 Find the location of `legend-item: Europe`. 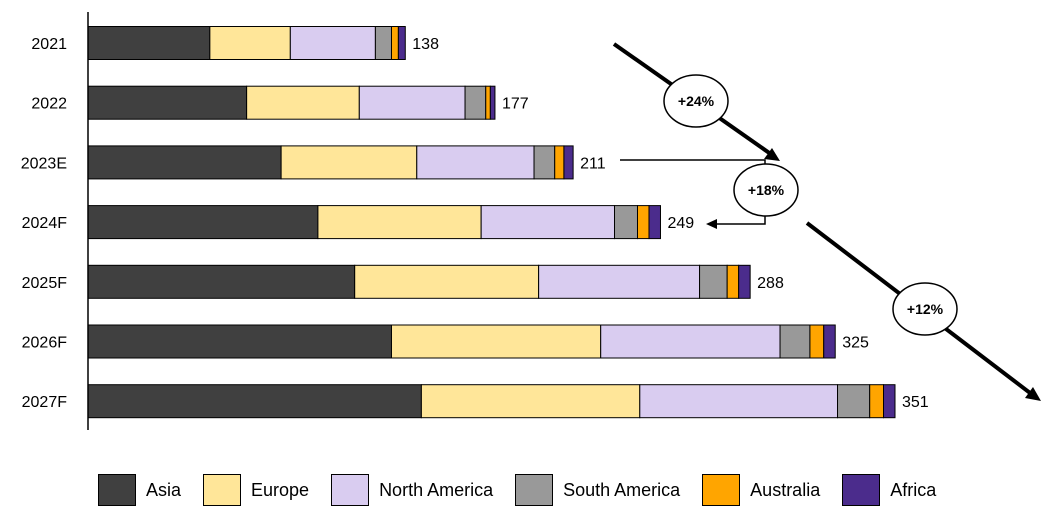

legend-item: Europe is located at coordinates (256, 490).